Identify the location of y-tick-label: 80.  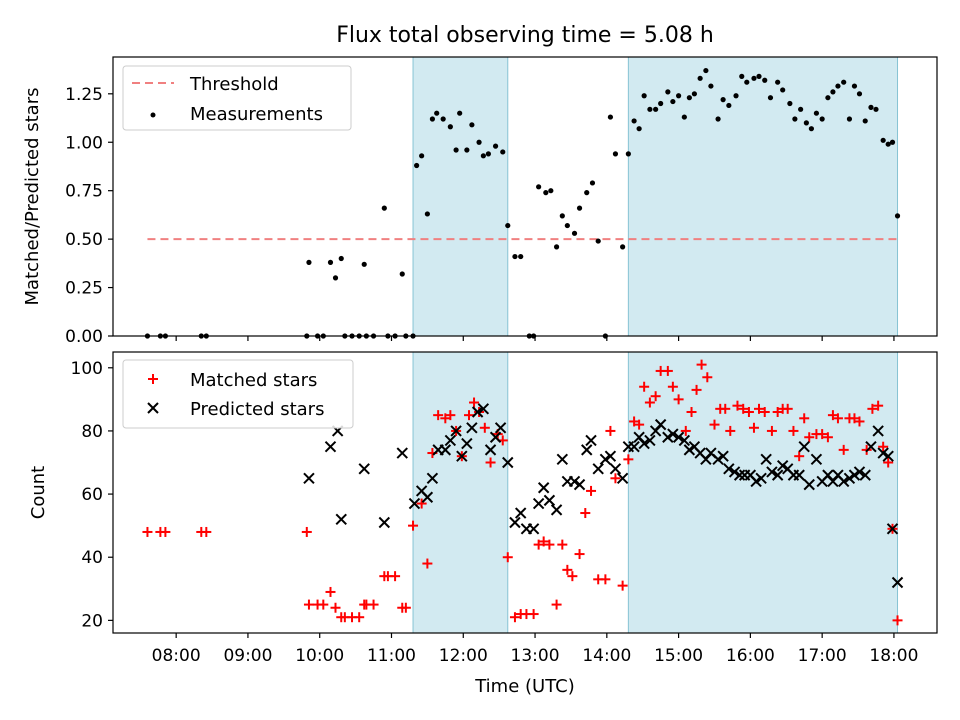
(92, 432).